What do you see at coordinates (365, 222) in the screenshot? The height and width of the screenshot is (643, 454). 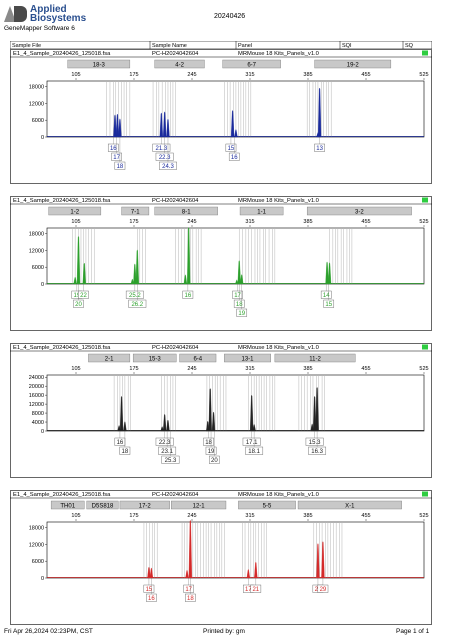 I see `x-tick-label: 455` at bounding box center [365, 222].